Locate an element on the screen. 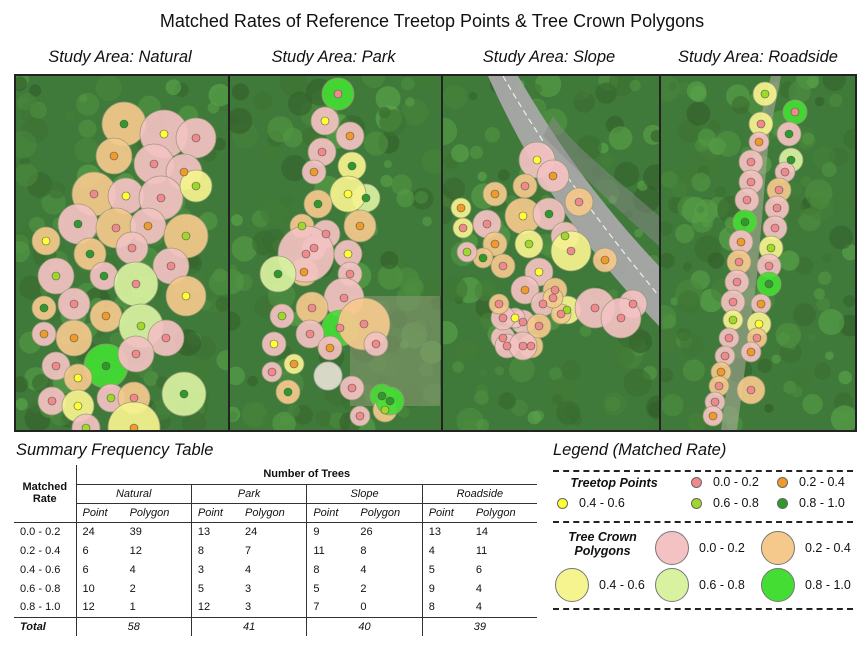  legend-divider is located at coordinates (703, 471).